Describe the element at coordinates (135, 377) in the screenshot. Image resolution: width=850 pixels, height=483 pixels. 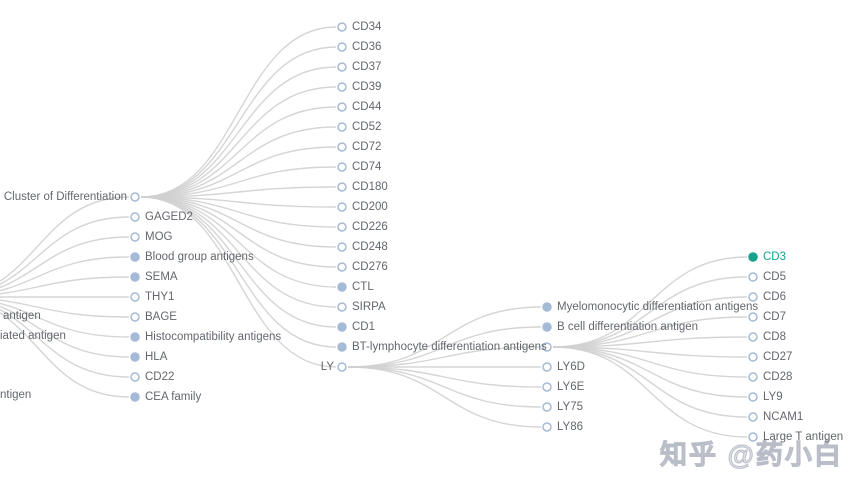
I see `tree-node-cd22` at that location.